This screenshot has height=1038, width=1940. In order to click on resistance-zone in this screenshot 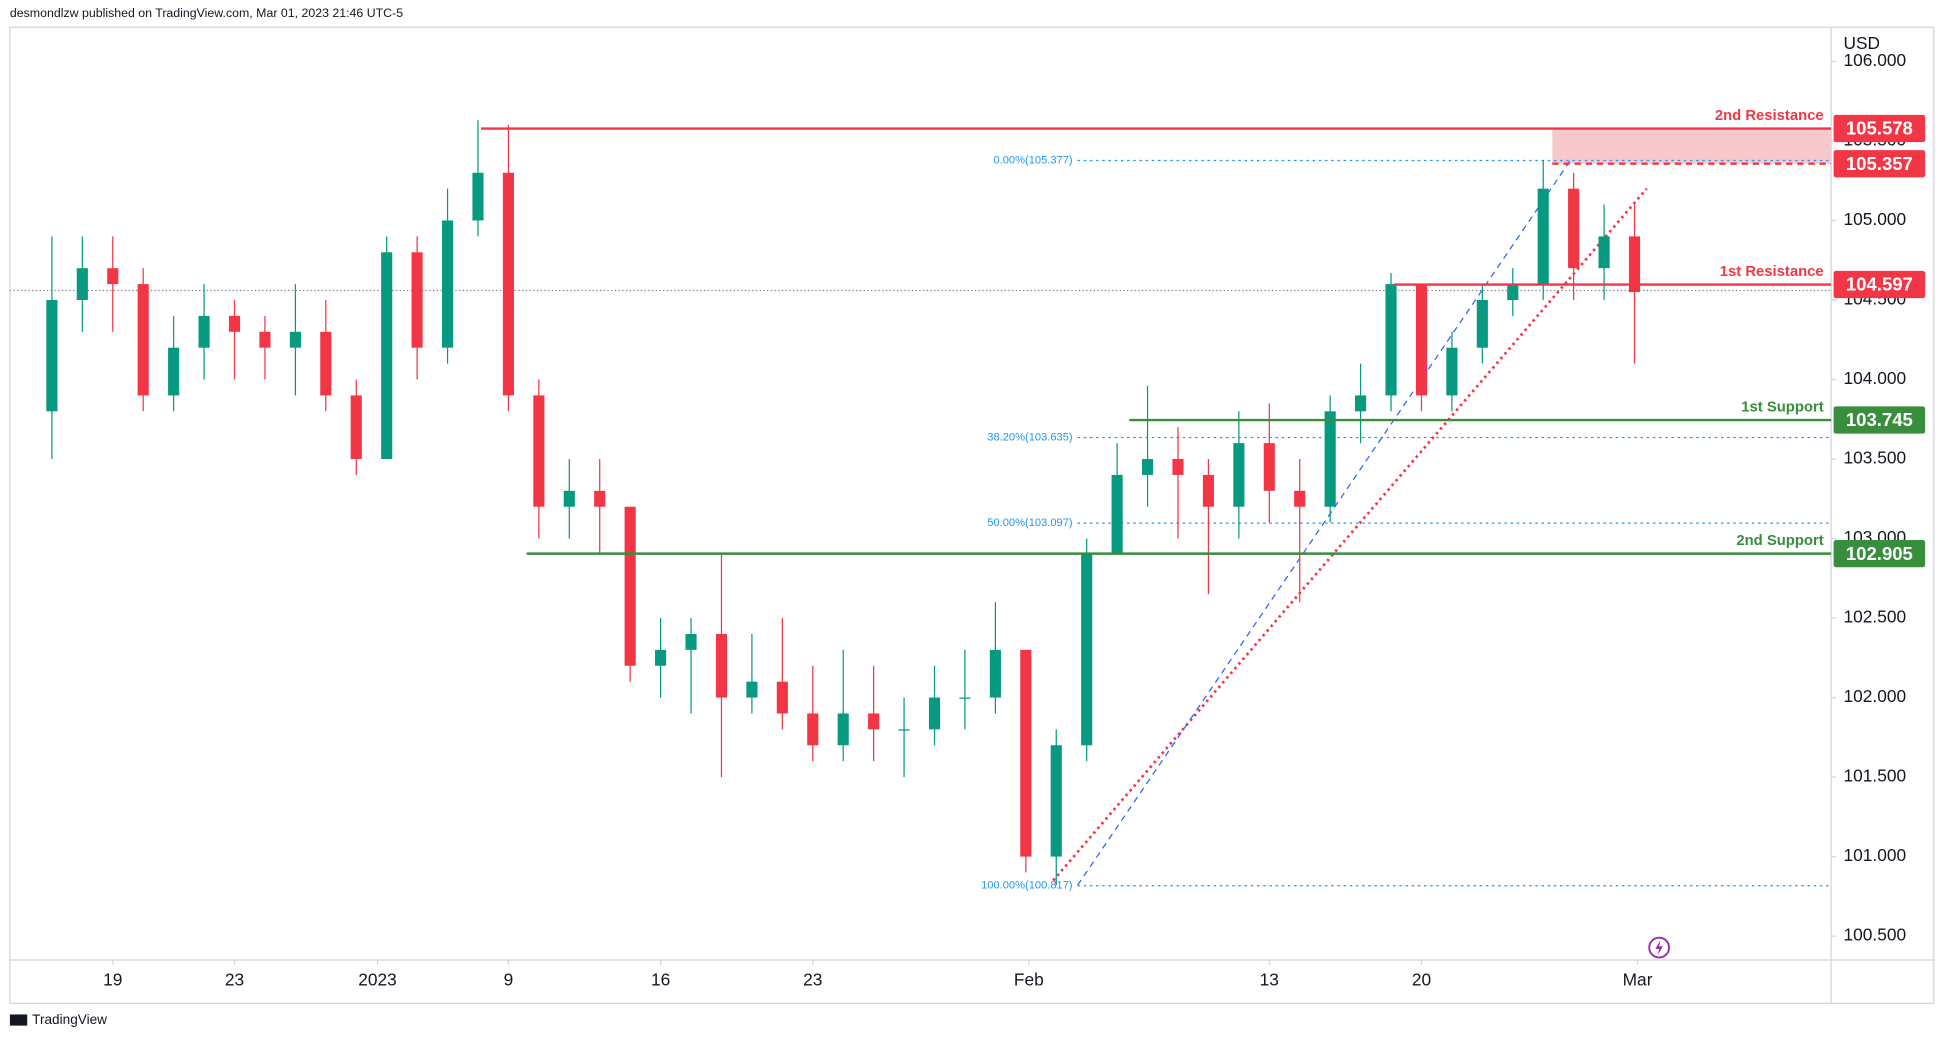, I will do `click(1692, 146)`.